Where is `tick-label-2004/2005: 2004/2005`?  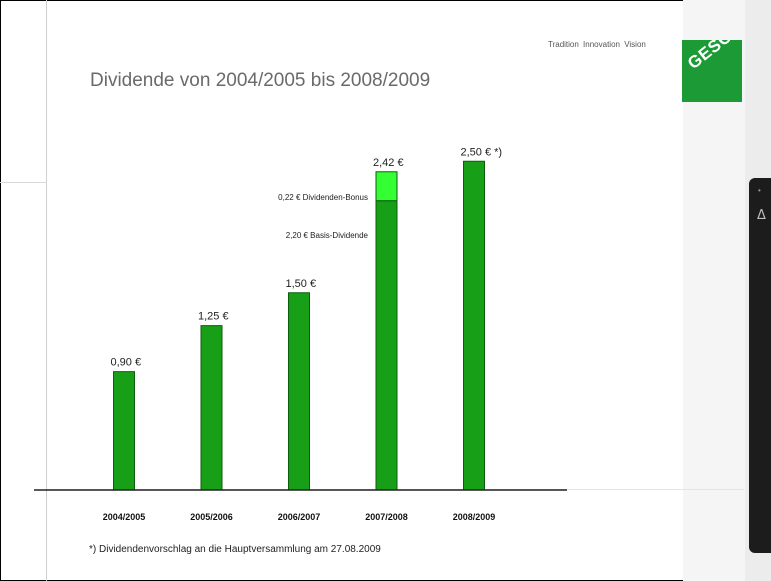 tick-label-2004/2005: 2004/2005 is located at coordinates (124, 517).